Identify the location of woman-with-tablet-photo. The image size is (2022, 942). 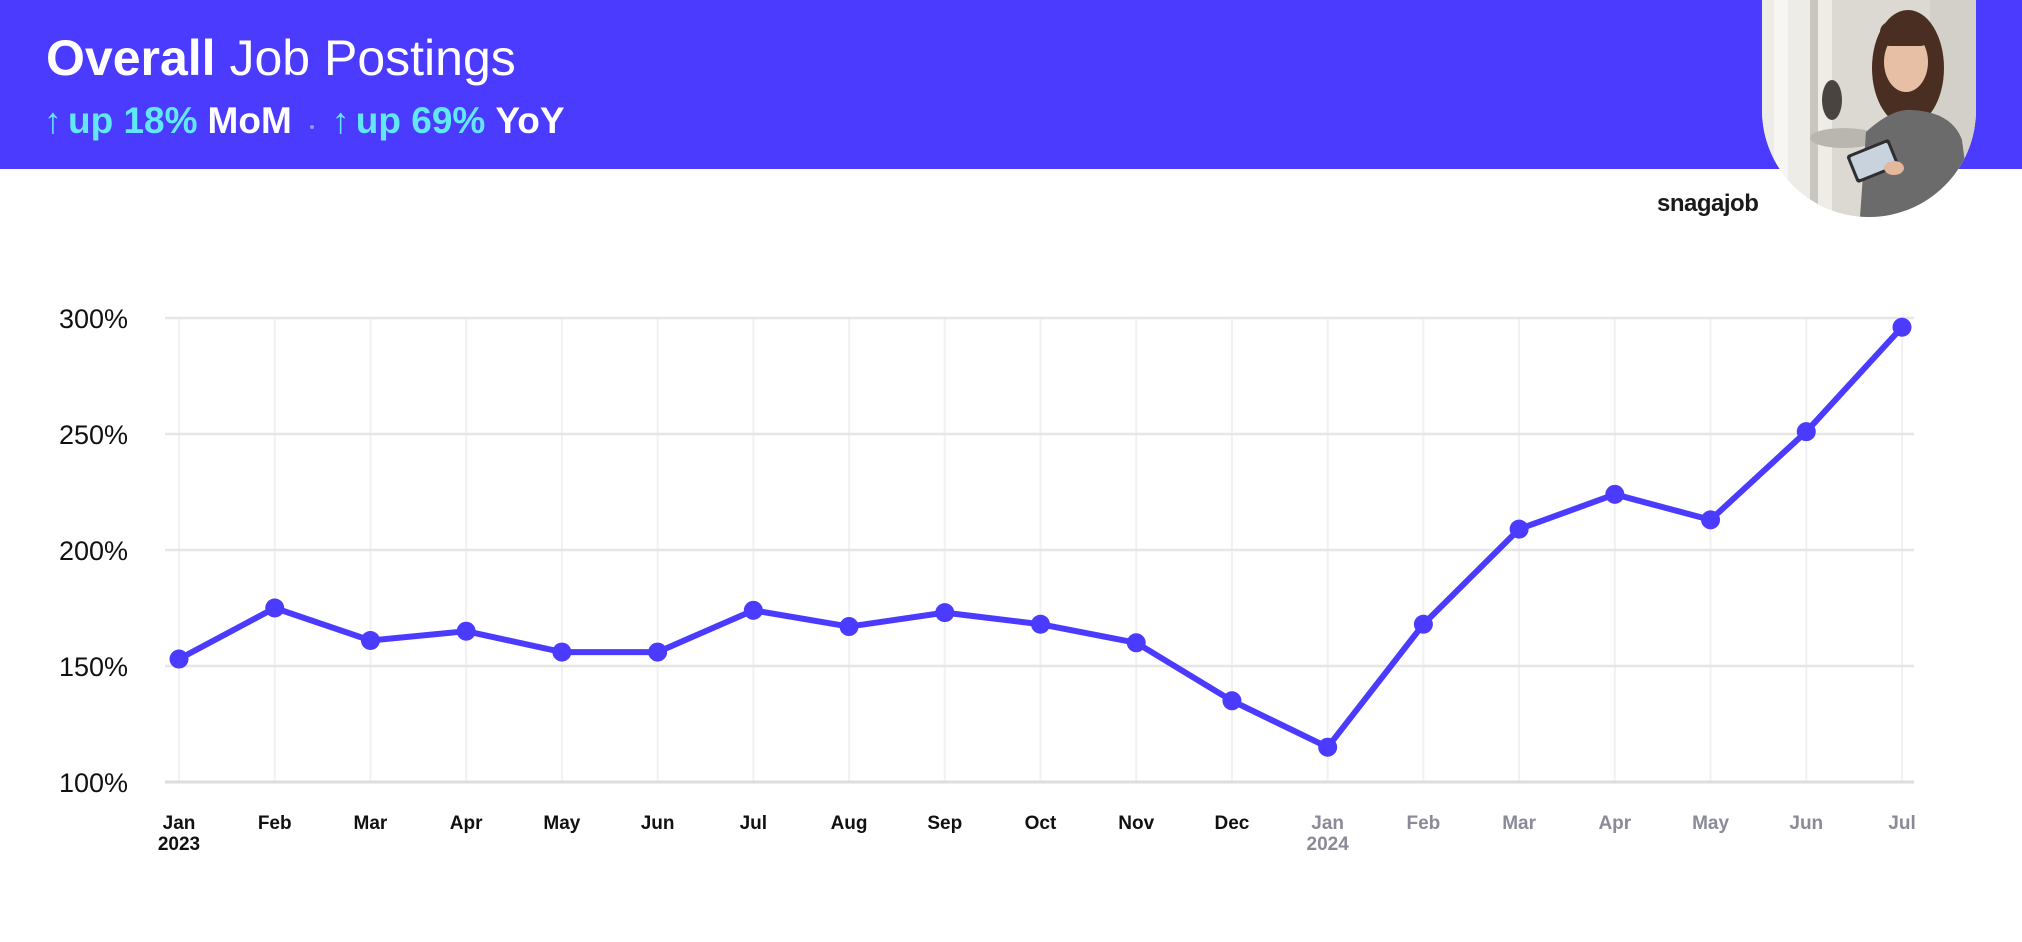
(1869, 108).